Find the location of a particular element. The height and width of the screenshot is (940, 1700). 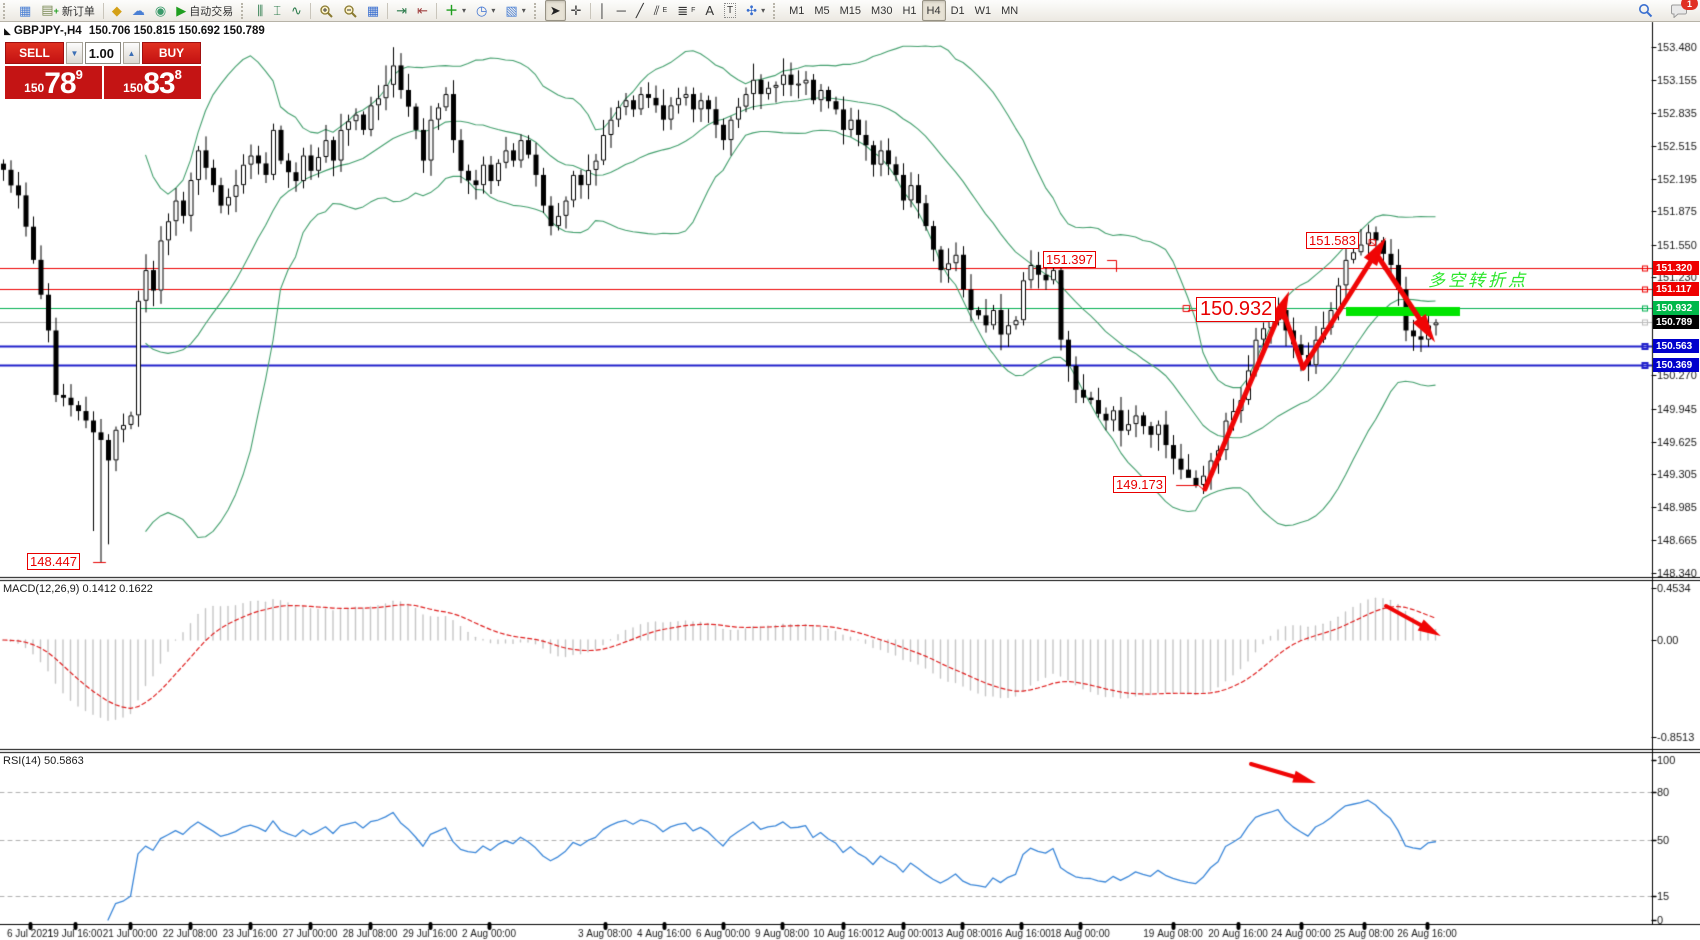

sell-price-panel: 150 78 9 is located at coordinates (53, 82).